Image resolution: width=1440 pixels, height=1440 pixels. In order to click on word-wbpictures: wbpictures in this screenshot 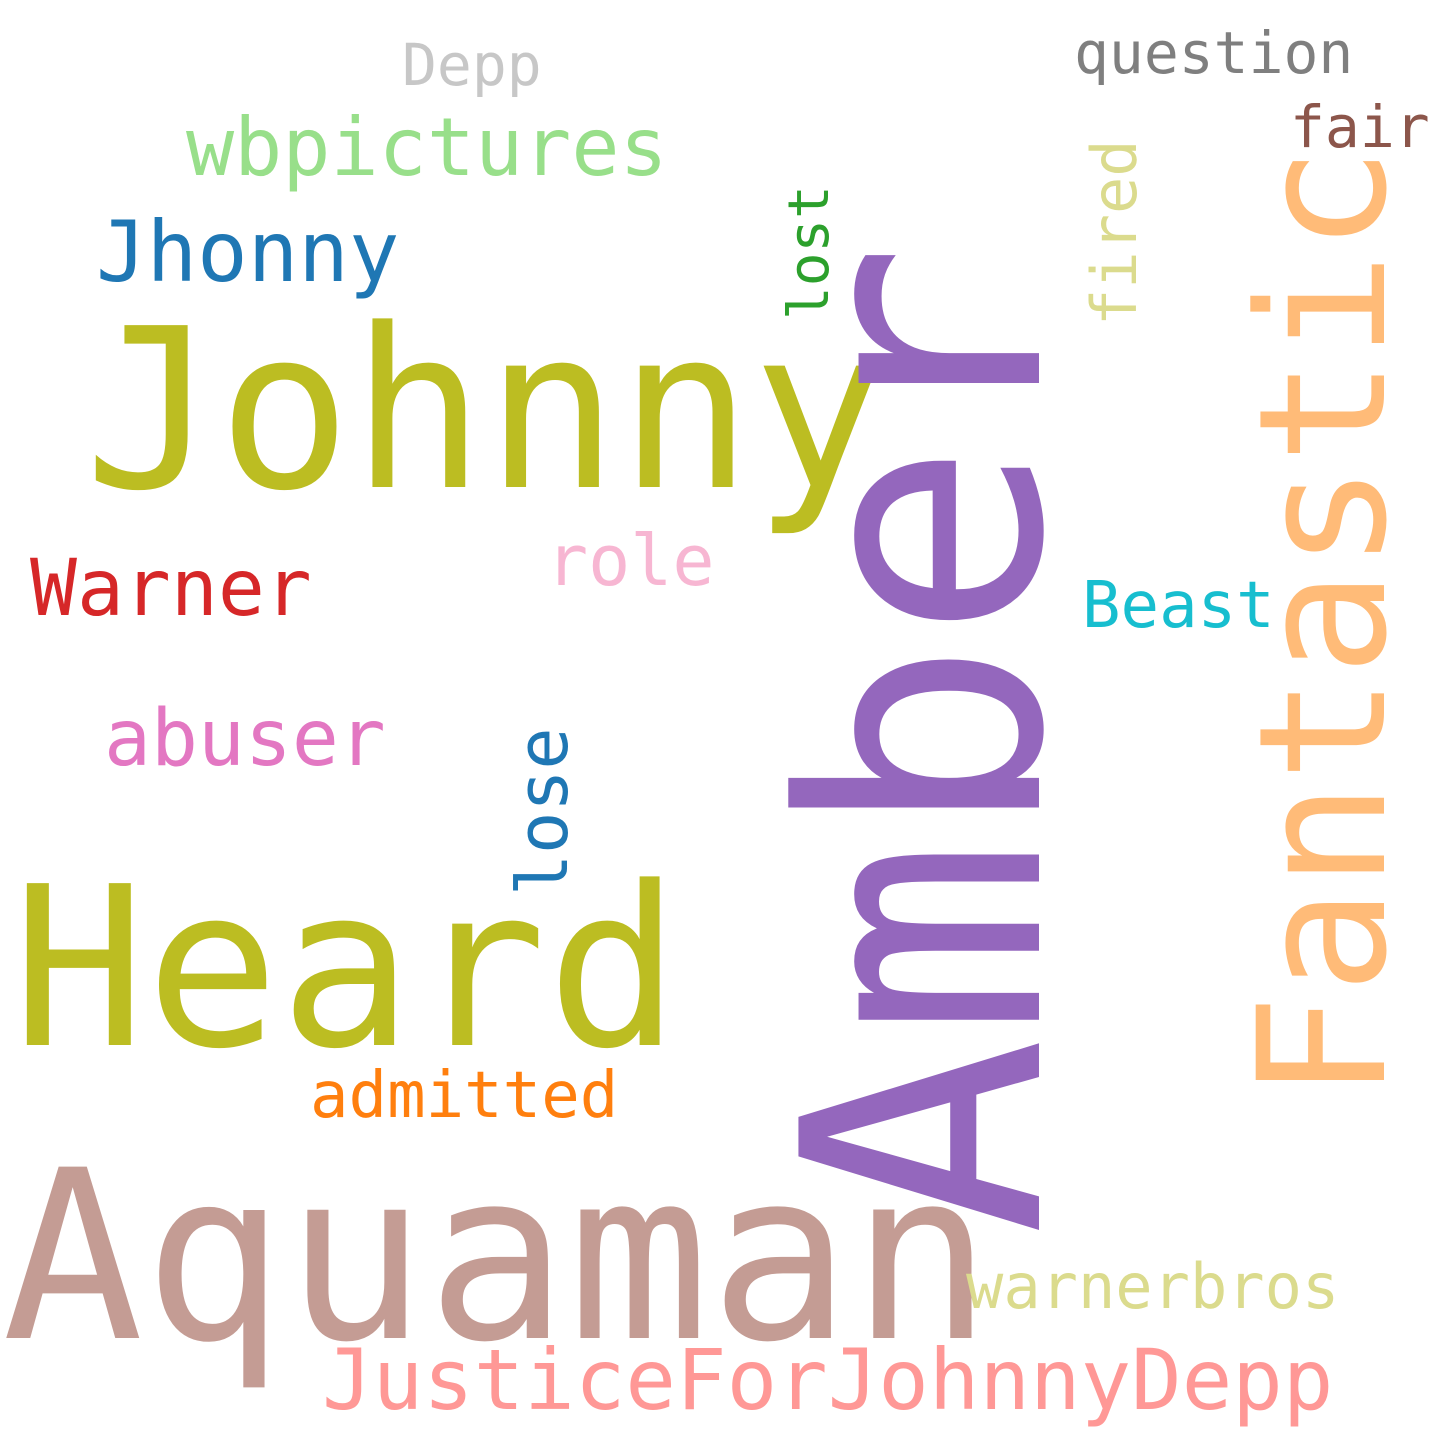, I will do `click(427, 147)`.